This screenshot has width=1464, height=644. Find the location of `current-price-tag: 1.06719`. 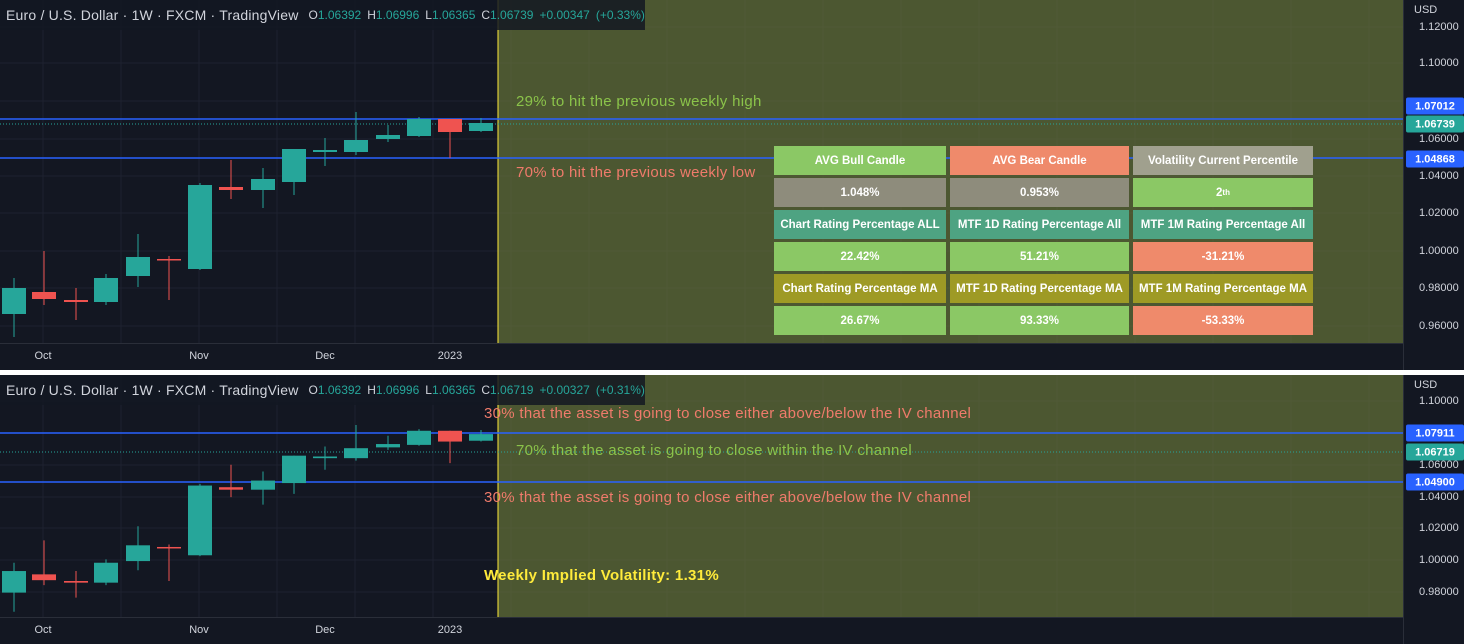

current-price-tag: 1.06719 is located at coordinates (1435, 452).